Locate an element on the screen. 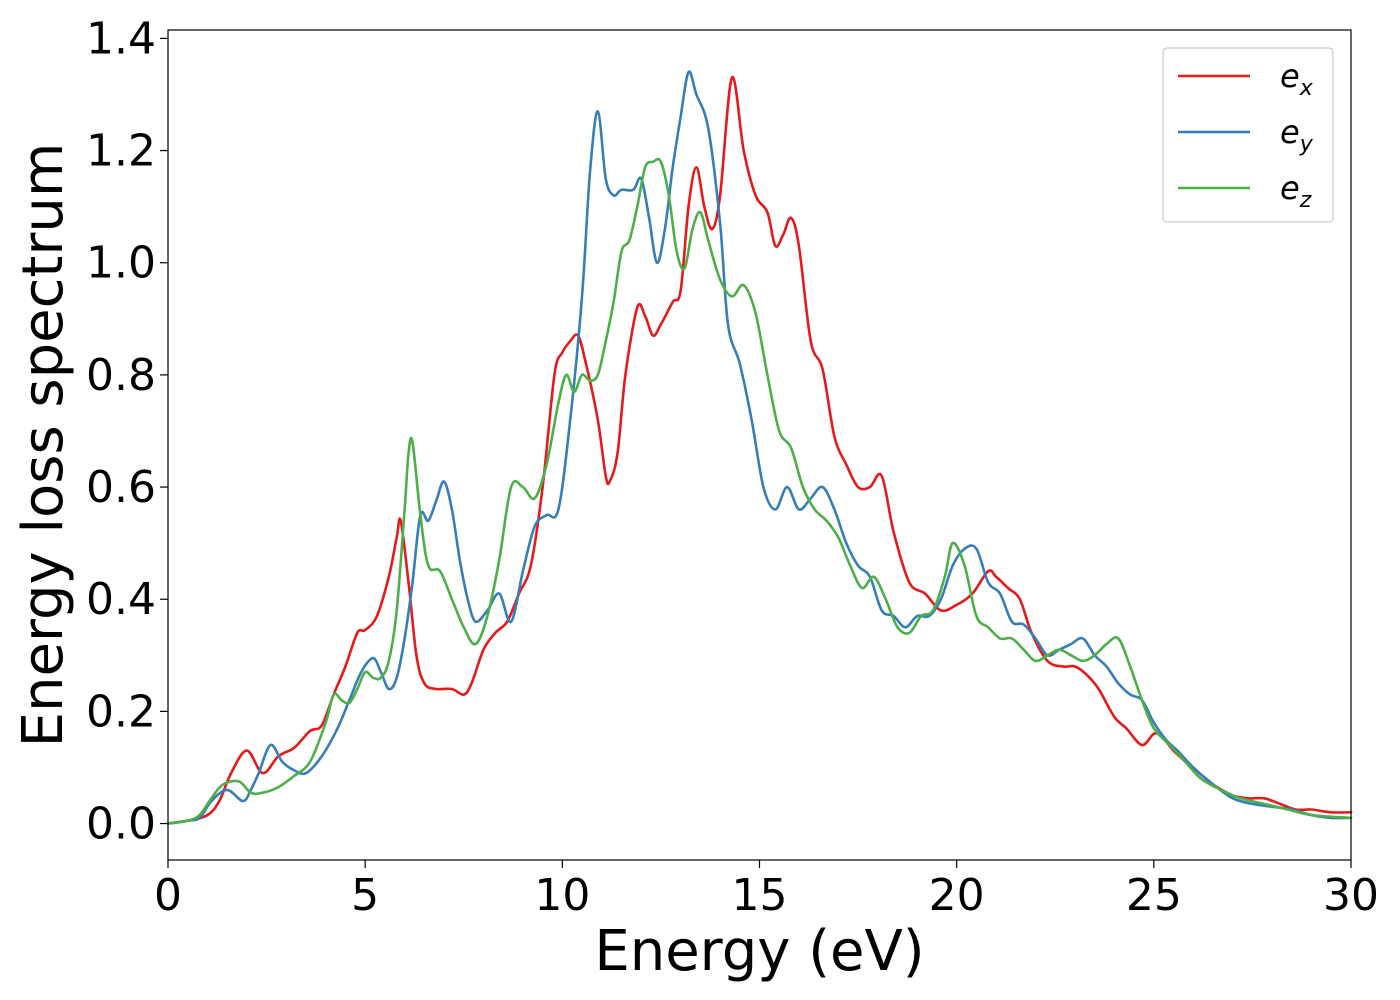  x-tick-label: 30 is located at coordinates (1351, 895).